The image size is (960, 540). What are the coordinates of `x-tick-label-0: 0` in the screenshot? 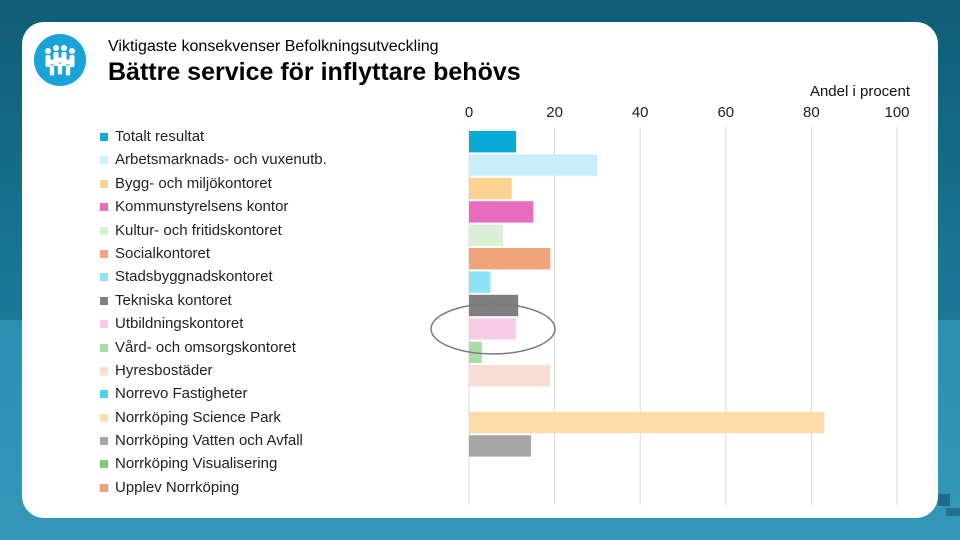 It's located at (469, 112).